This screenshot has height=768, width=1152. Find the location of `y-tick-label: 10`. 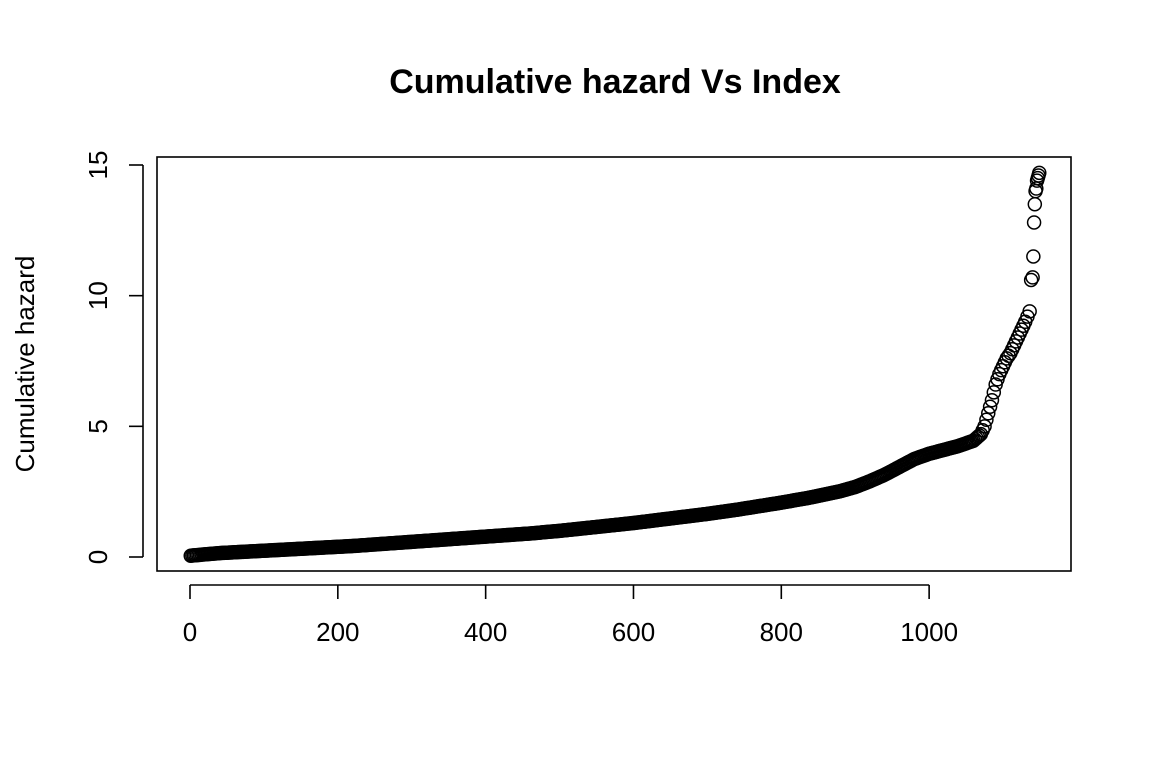

y-tick-label: 10 is located at coordinates (98, 295).